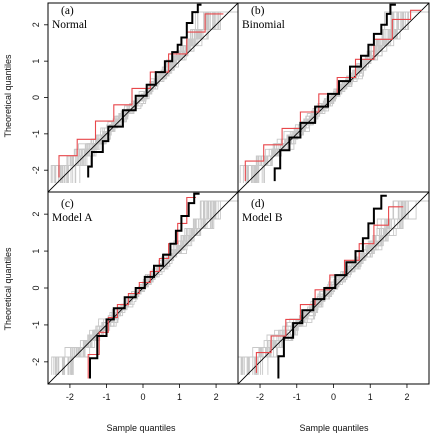 The width and height of the screenshot is (432, 434). Describe the element at coordinates (141, 428) in the screenshot. I see `x-axis-title-left: Sample quantiles` at that location.